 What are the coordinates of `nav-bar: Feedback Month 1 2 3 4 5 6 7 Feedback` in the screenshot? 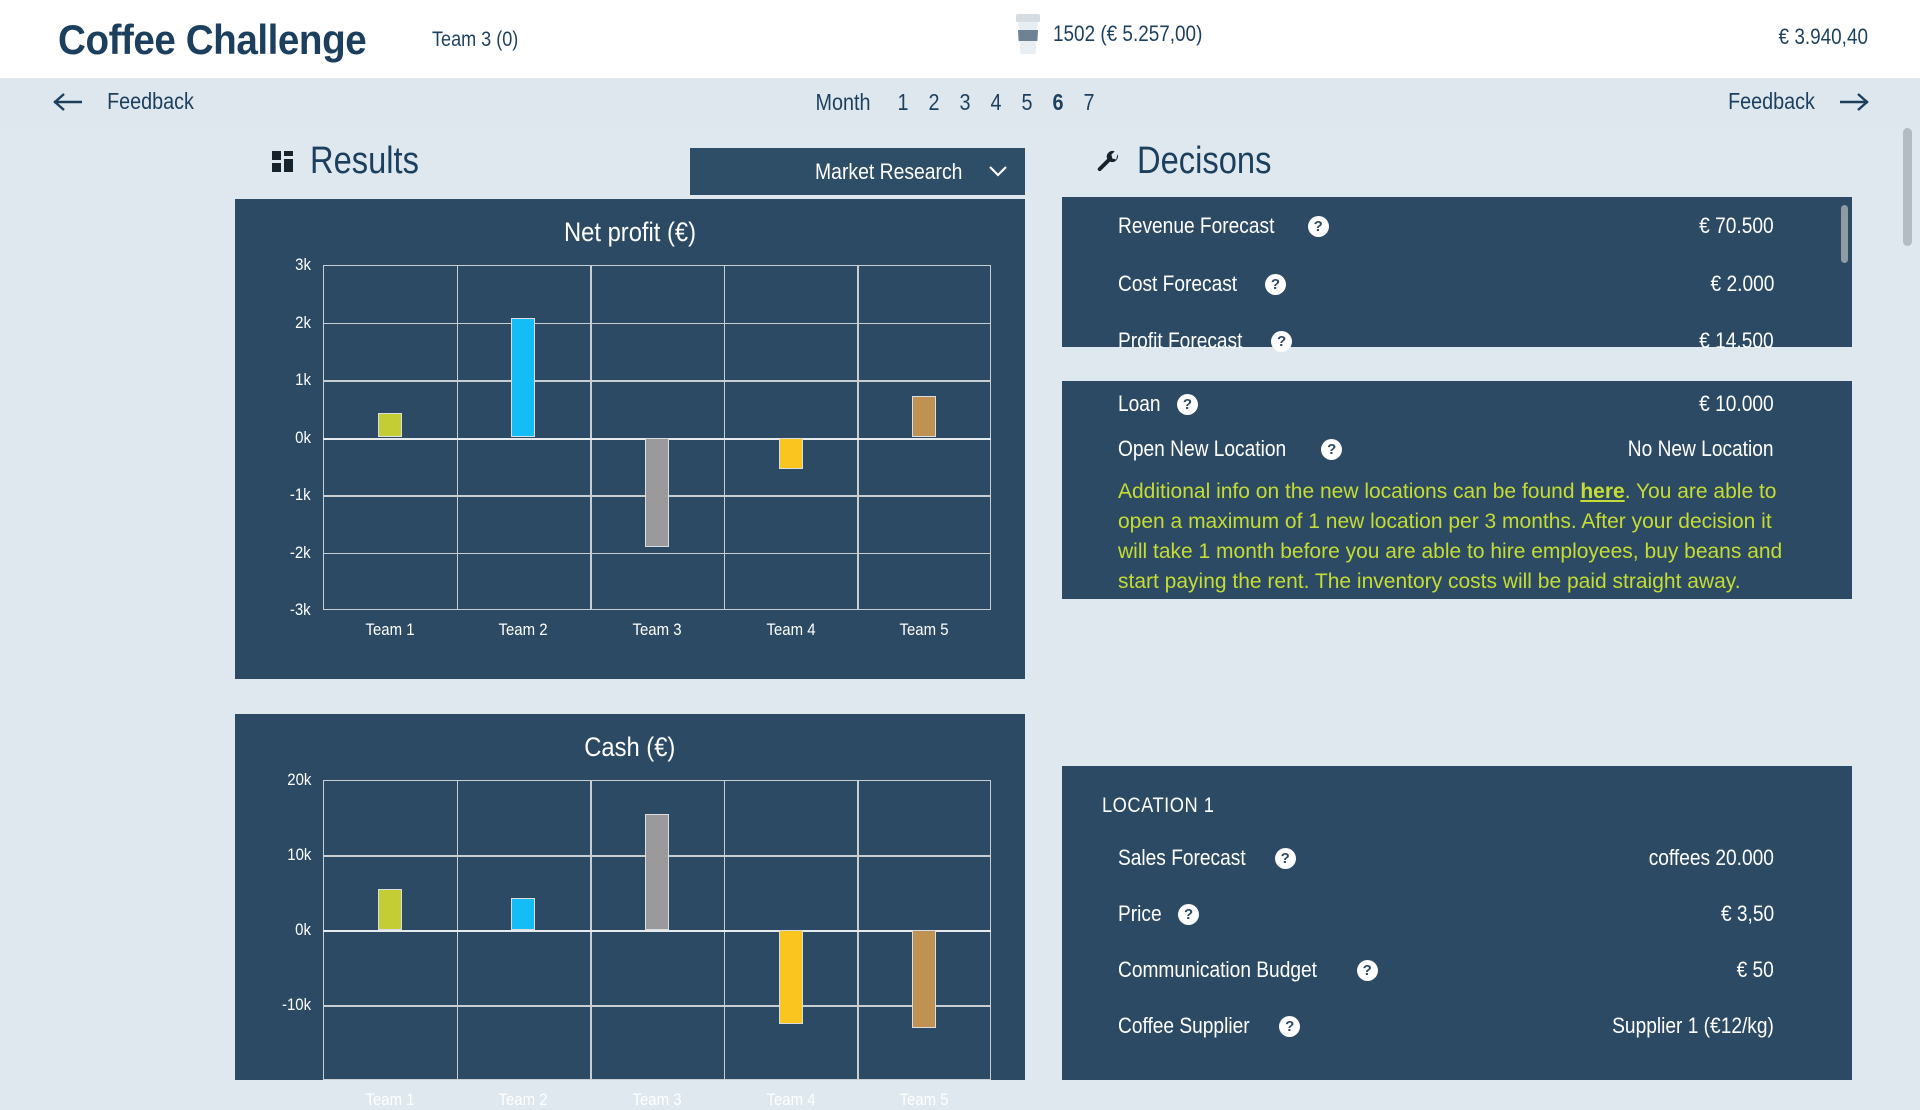 It's located at (960, 103).